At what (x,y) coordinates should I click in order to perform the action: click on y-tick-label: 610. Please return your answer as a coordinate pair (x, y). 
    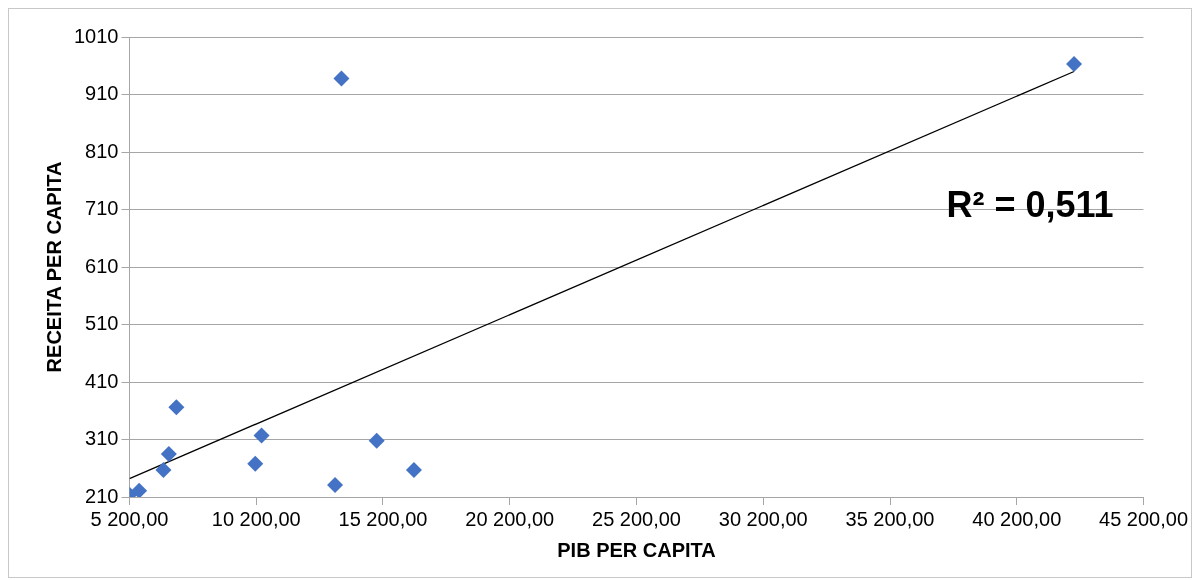
    Looking at the image, I should click on (102, 265).